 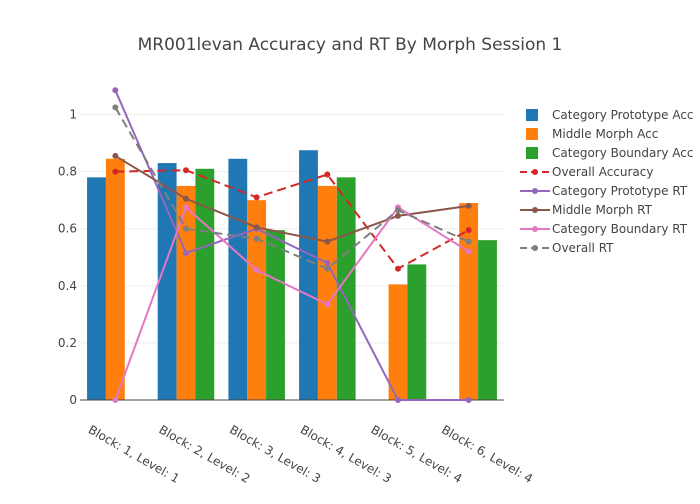 What do you see at coordinates (67, 286) in the screenshot?
I see `y-tick-label: 0.4` at bounding box center [67, 286].